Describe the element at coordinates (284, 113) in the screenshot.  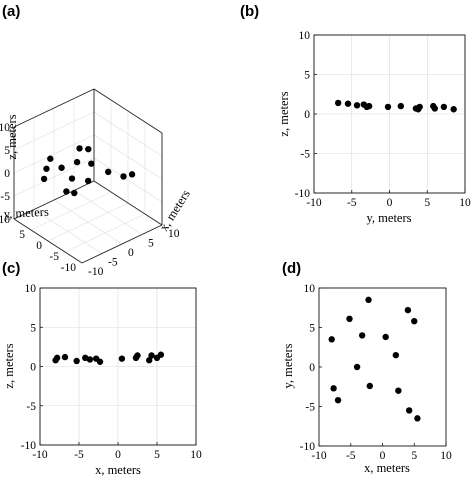
I see `panel-b-y-label: z, meters` at that location.